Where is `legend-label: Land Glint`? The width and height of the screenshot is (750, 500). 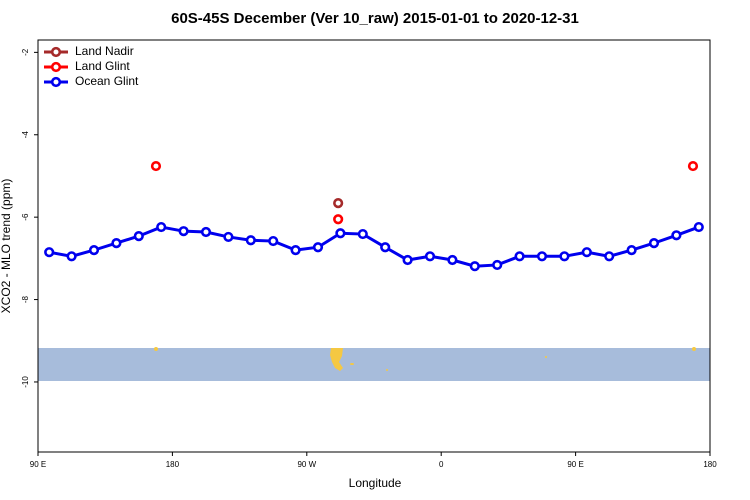
legend-label: Land Glint is located at coordinates (102, 66).